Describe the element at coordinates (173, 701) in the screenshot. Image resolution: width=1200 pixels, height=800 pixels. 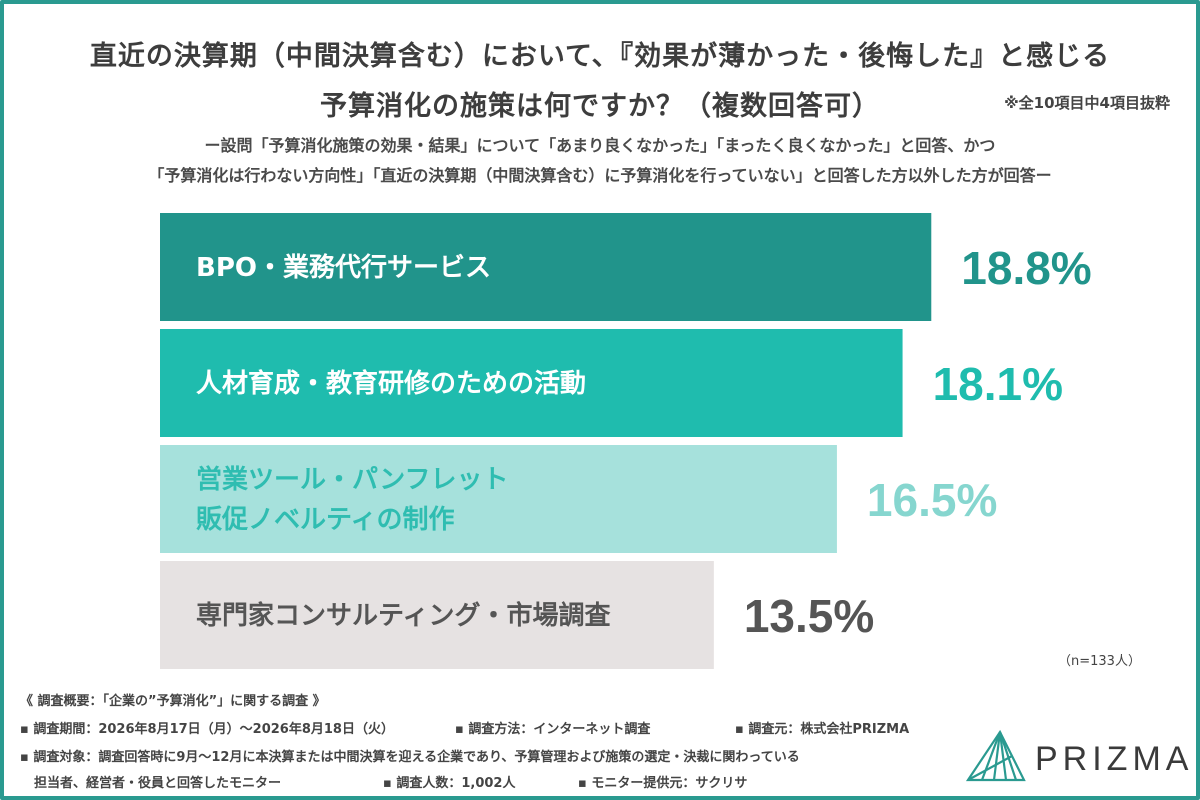
I see `survey-heading: 《 調査概要：「企業の”予算消化”」に関する調査 》` at that location.